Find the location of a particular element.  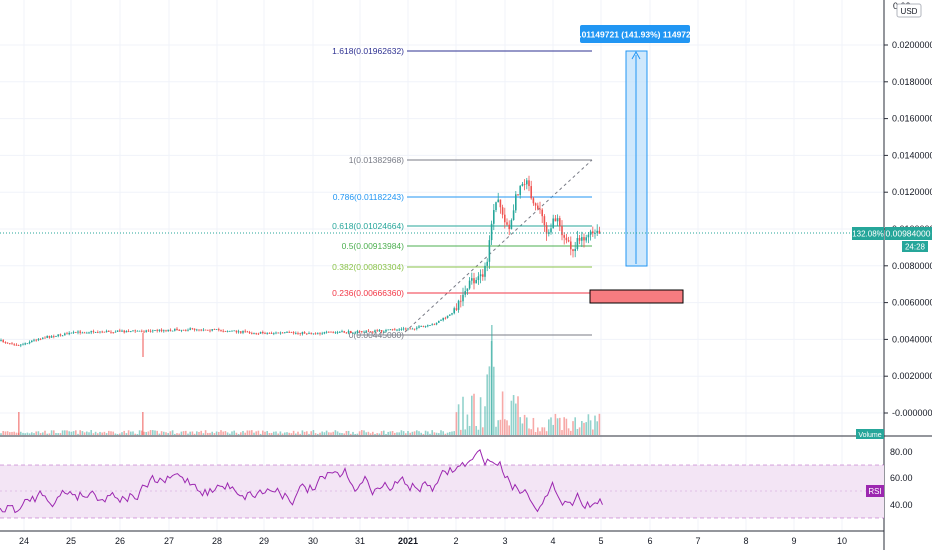

price-tick-label: 0.01200000 is located at coordinates (912, 192).